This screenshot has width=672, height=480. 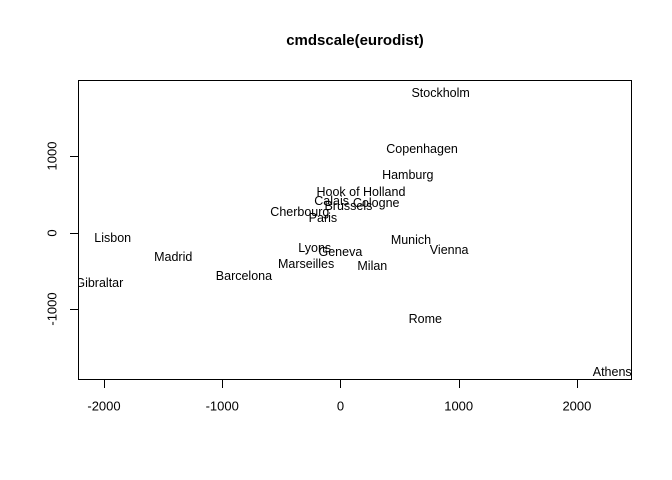 I want to click on city-label-cologne: Cologne, so click(x=376, y=203).